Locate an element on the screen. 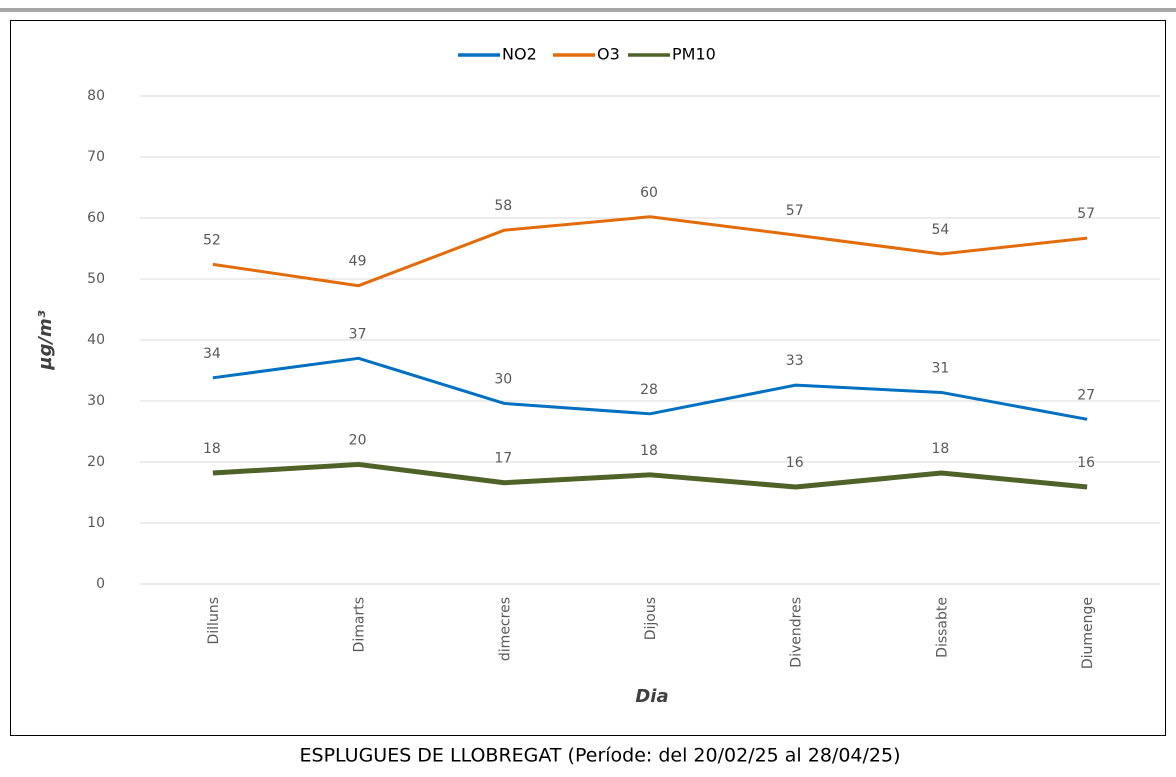  data-label: 27 is located at coordinates (1086, 395).